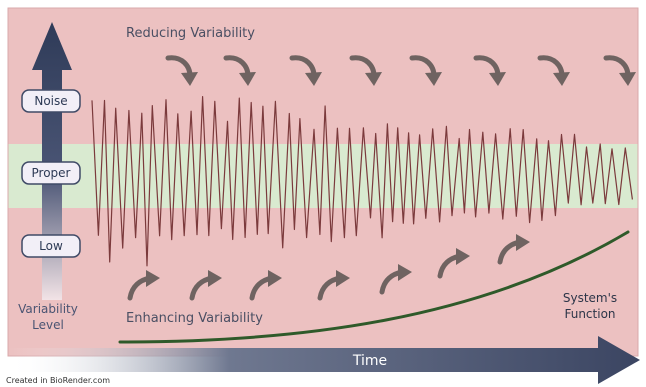 The height and width of the screenshot is (387, 646). I want to click on level-label-proper: Proper, so click(51, 173).